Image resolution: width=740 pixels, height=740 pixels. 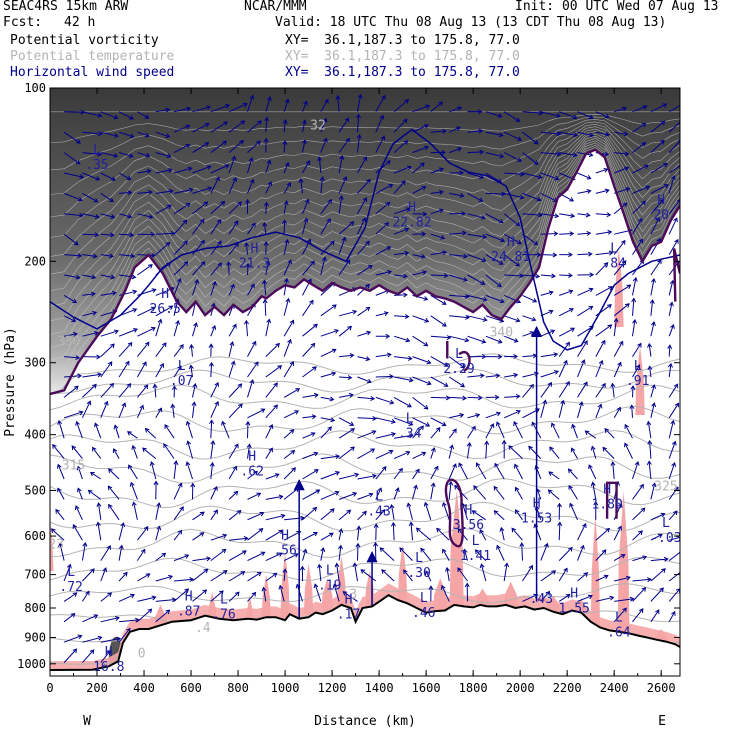 What do you see at coordinates (473, 688) in the screenshot?
I see `x-tick-label: 1800` at bounding box center [473, 688].